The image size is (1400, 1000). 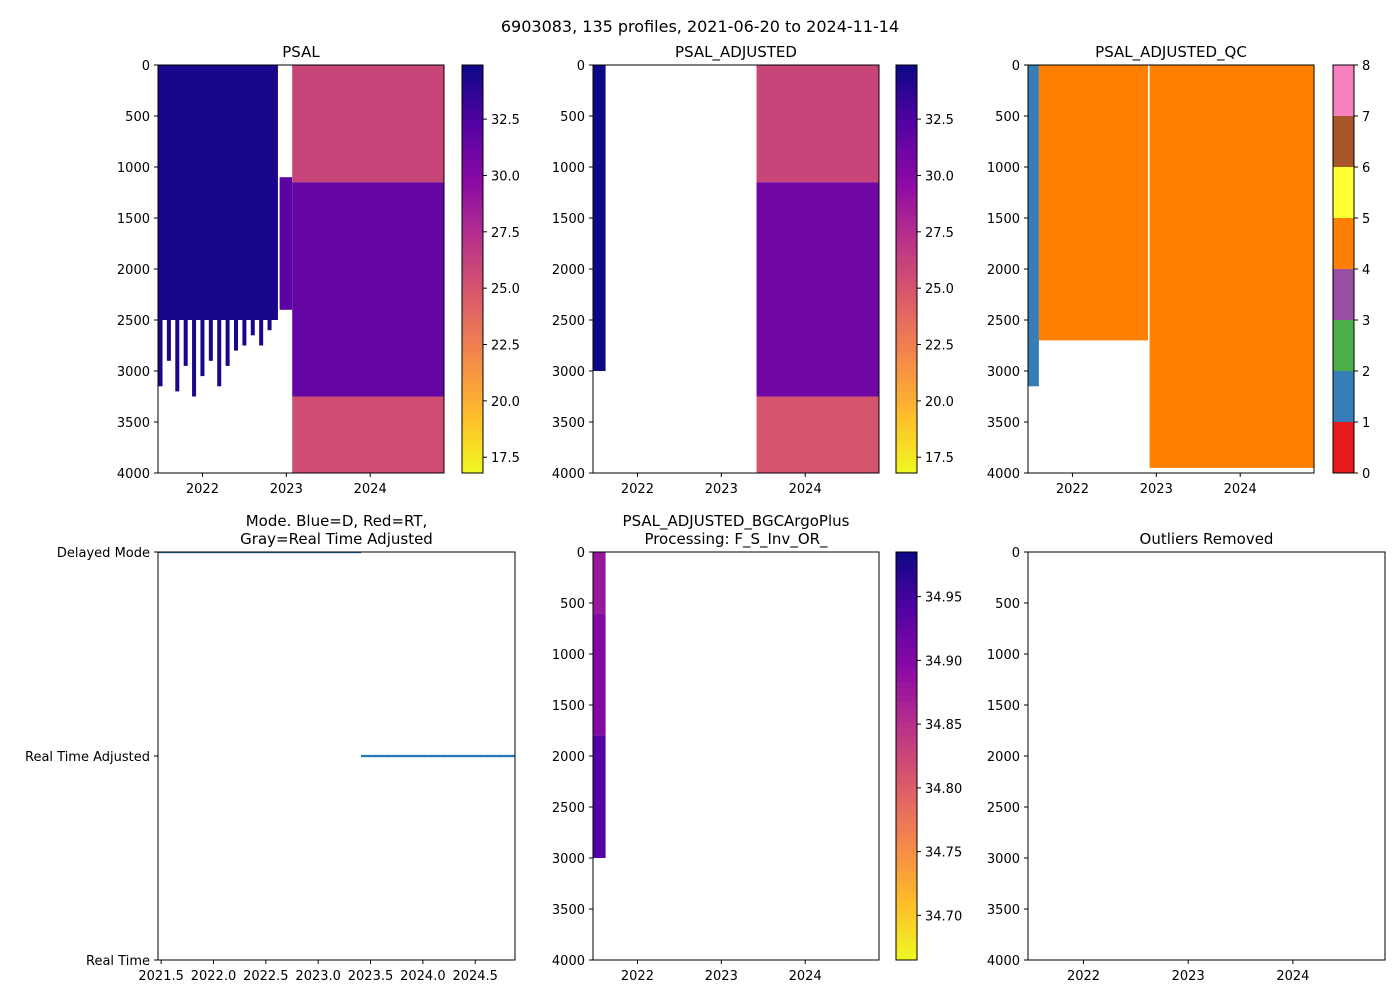 What do you see at coordinates (475, 976) in the screenshot?
I see `x-tick-label: 2024.5` at bounding box center [475, 976].